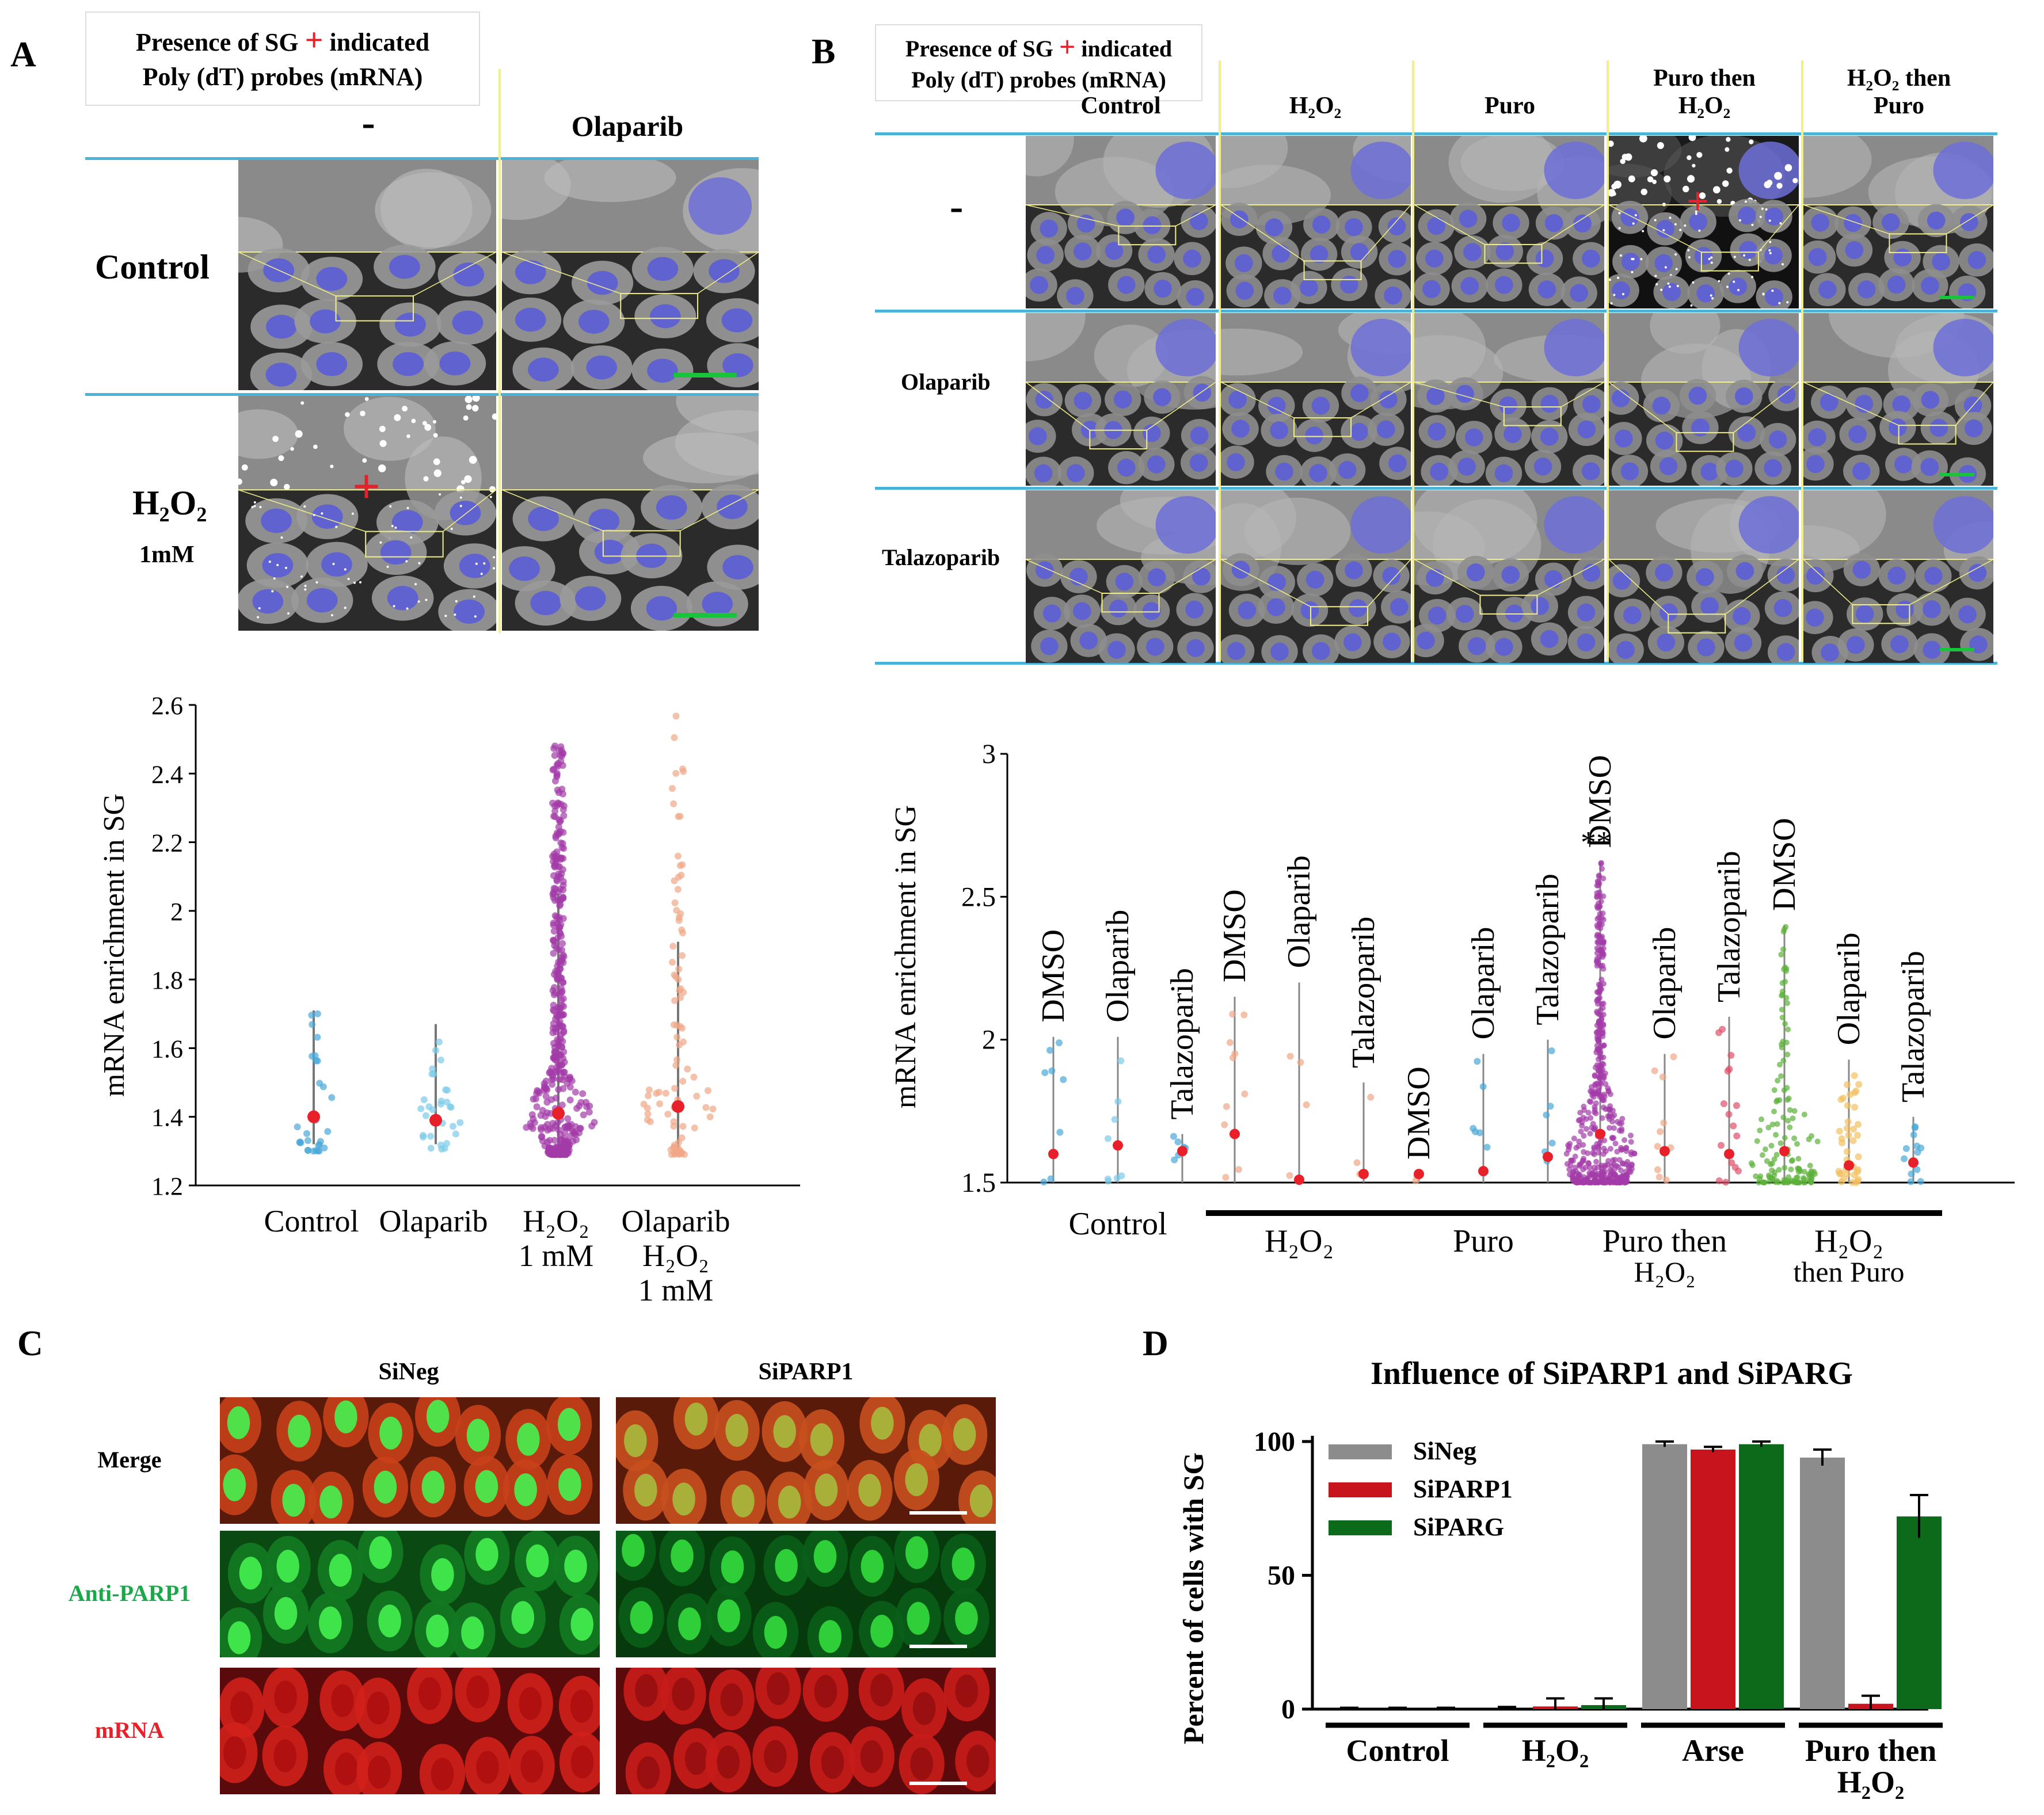 The width and height of the screenshot is (2044, 1815). What do you see at coordinates (1899, 106) in the screenshot?
I see `col-b-4-l2: Puro` at bounding box center [1899, 106].